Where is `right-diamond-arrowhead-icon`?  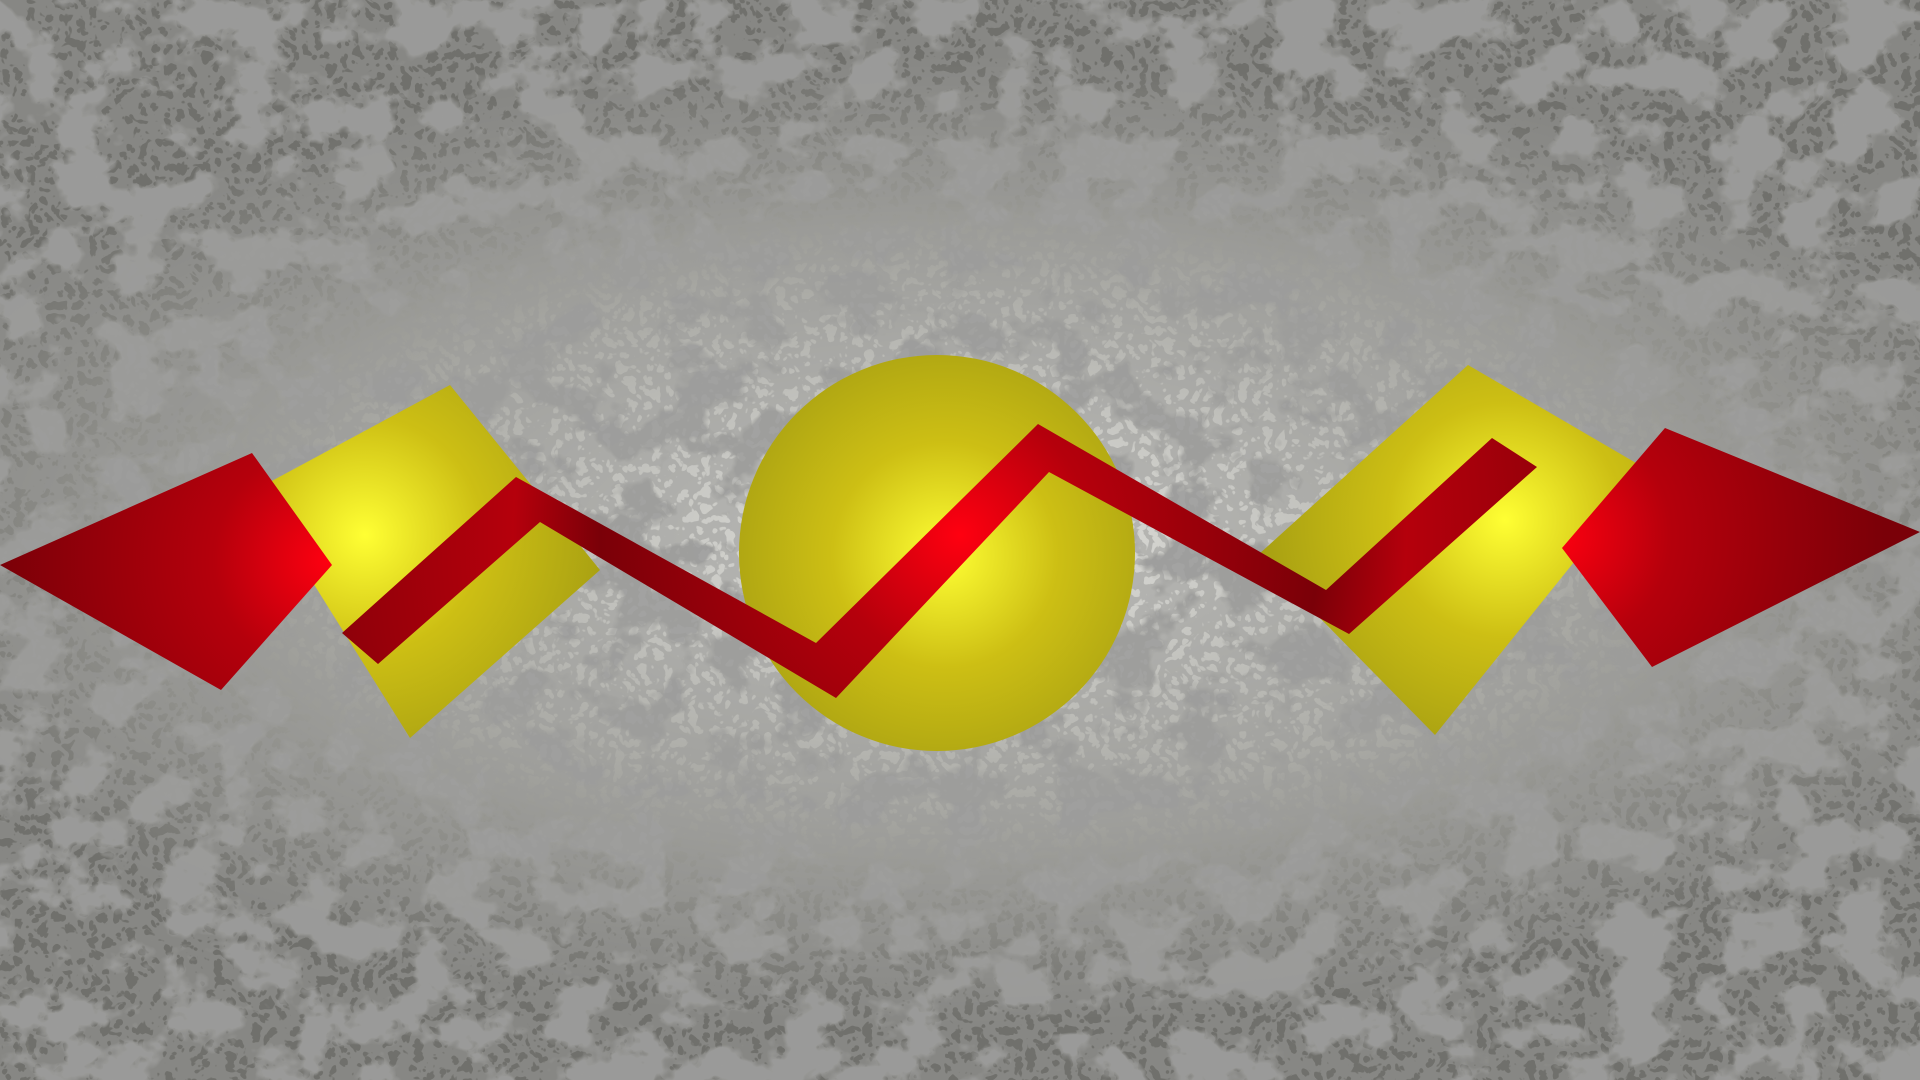 right-diamond-arrowhead-icon is located at coordinates (1741, 547).